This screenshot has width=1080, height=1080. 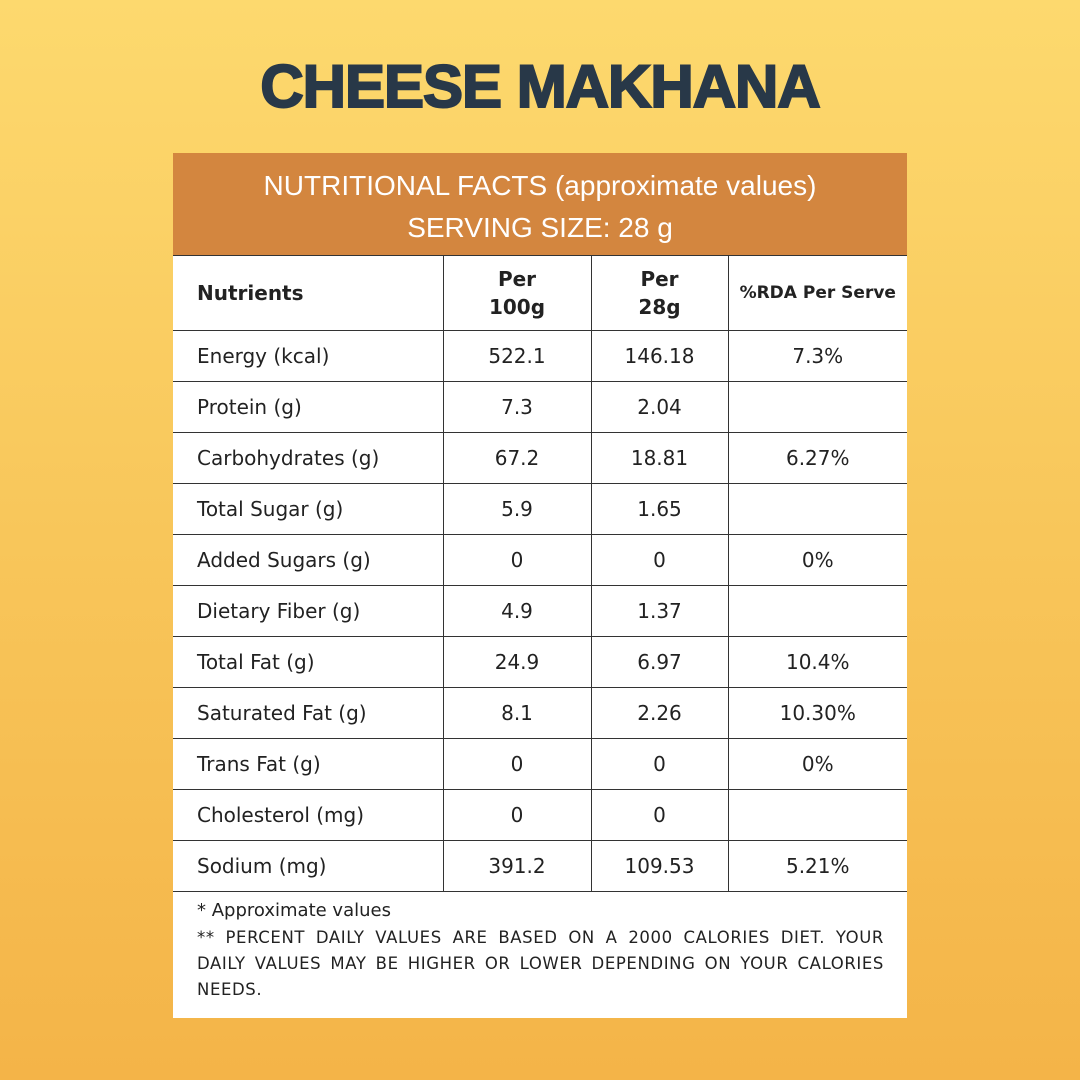 I want to click on nutrient-name: Saturated Fat (g), so click(x=308, y=713).